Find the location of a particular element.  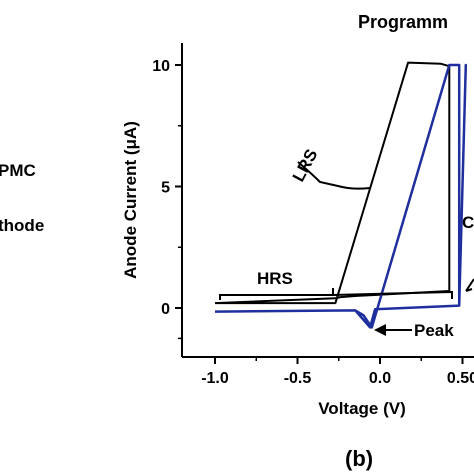

y-tick-label: 0 is located at coordinates (165, 309).